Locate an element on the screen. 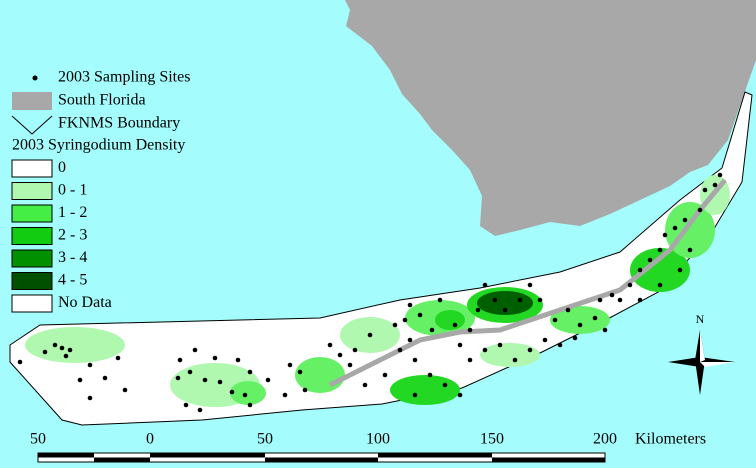 The width and height of the screenshot is (756, 468). legend-label: 3 - 4 is located at coordinates (72, 257).